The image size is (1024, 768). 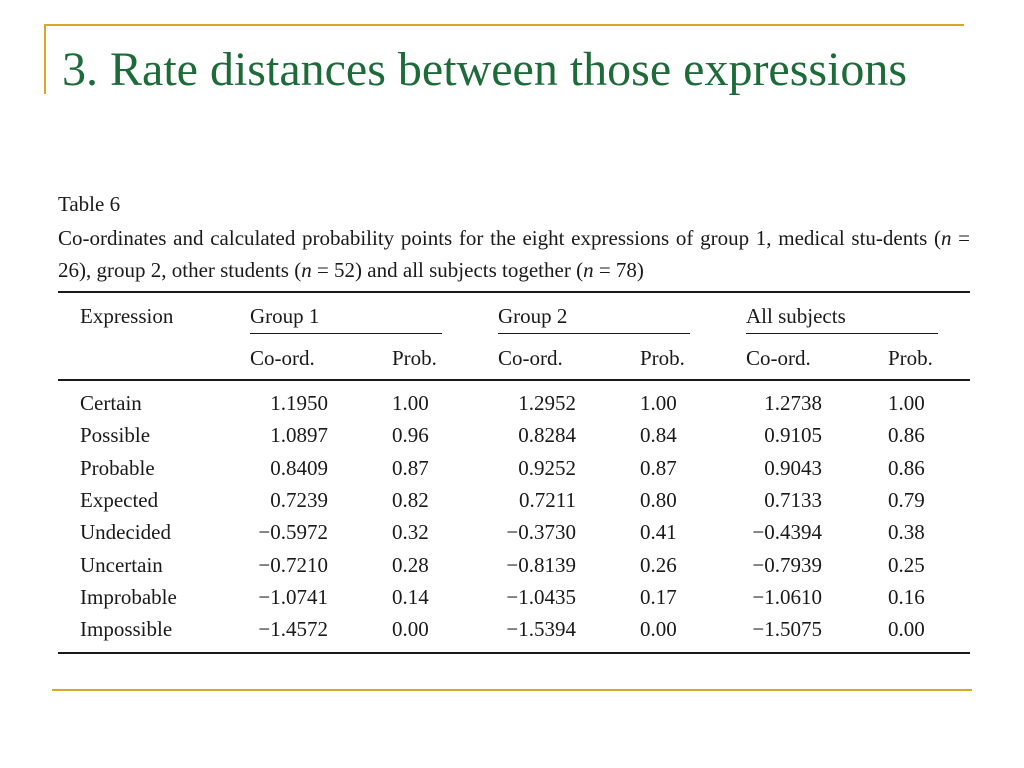 I want to click on table-top-rule, so click(x=514, y=292).